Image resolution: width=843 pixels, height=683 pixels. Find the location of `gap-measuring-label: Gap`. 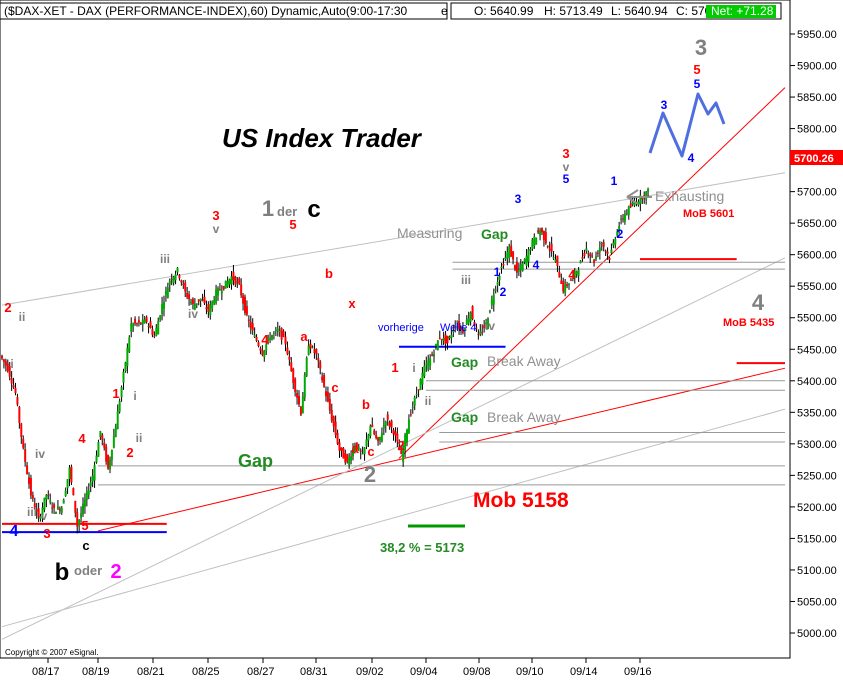

gap-measuring-label: Gap is located at coordinates (494, 234).